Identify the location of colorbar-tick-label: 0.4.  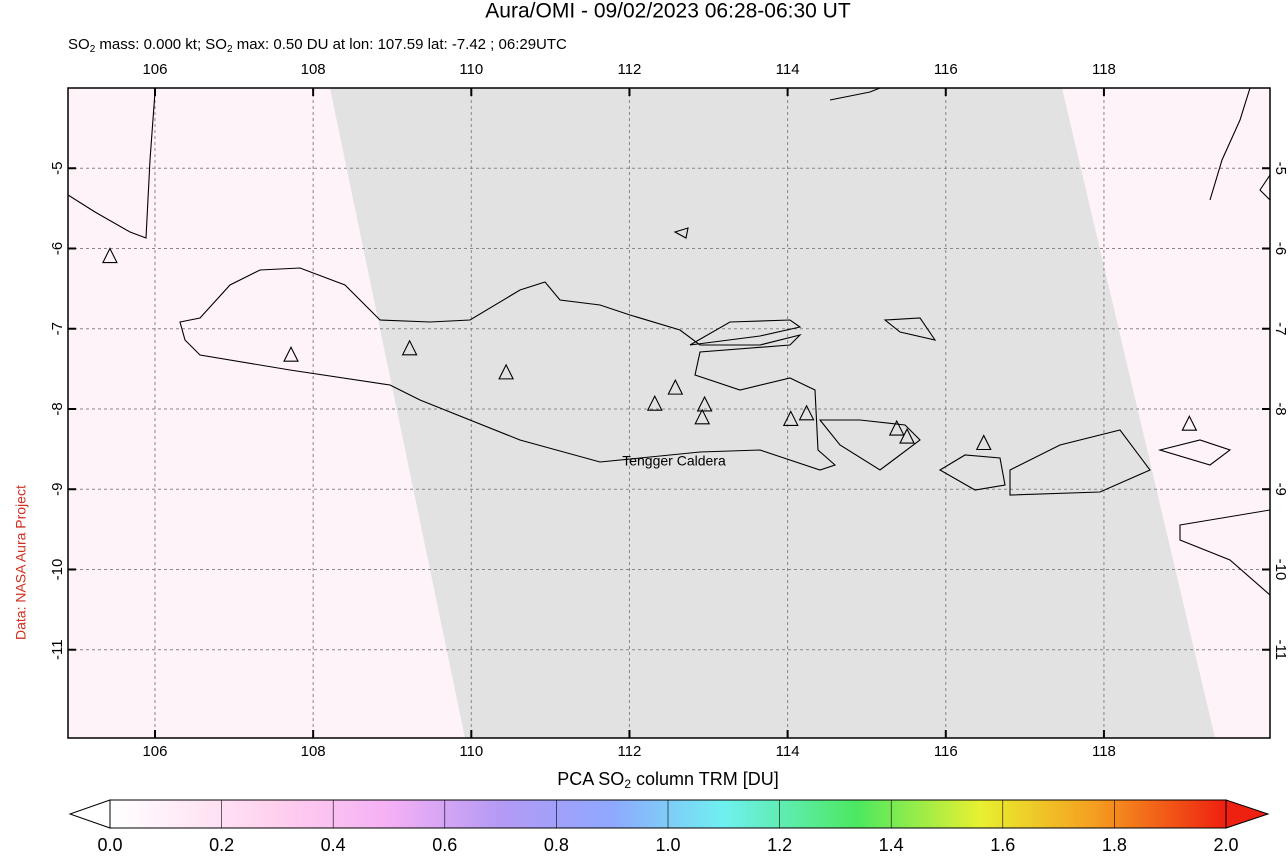
(333, 845).